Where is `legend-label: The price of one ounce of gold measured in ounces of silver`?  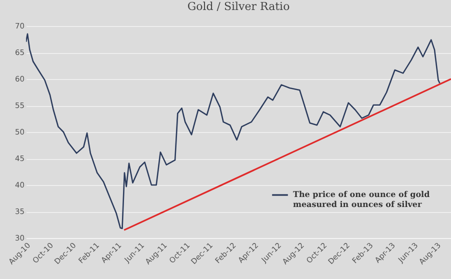
legend-label: The price of one ounce of gold measured in ounces of silver is located at coordinates (361, 199).